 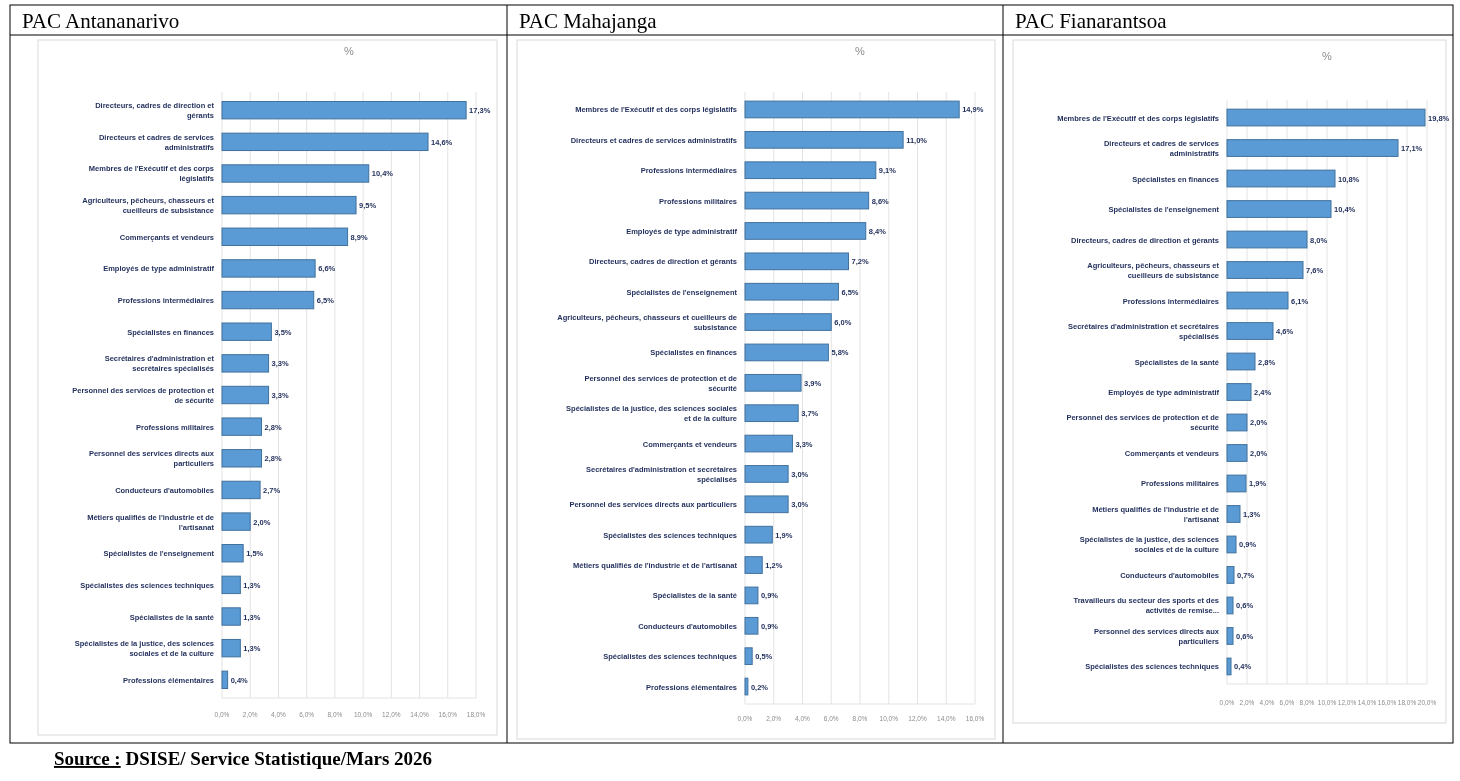 I want to click on chart-title: PAC Fianarantsoa, so click(x=1091, y=21).